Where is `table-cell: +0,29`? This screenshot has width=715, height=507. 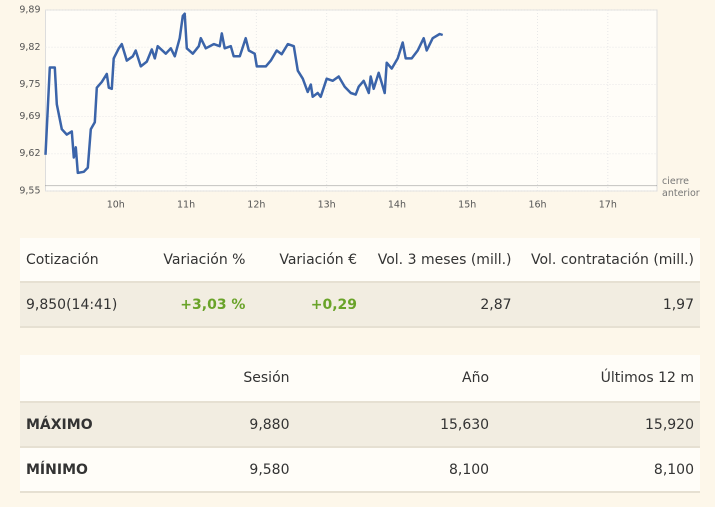
table-cell: +0,29 is located at coordinates (334, 304).